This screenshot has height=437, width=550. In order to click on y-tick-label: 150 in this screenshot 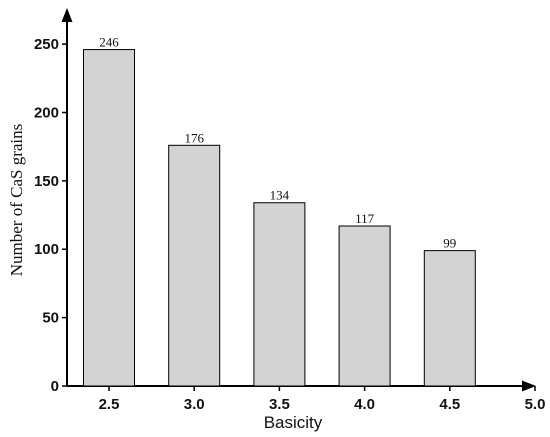, I will do `click(46, 181)`.